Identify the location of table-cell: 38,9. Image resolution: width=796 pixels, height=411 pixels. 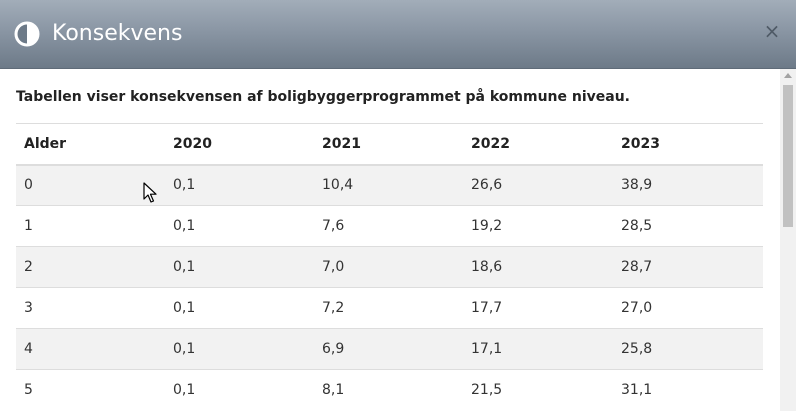
(688, 185).